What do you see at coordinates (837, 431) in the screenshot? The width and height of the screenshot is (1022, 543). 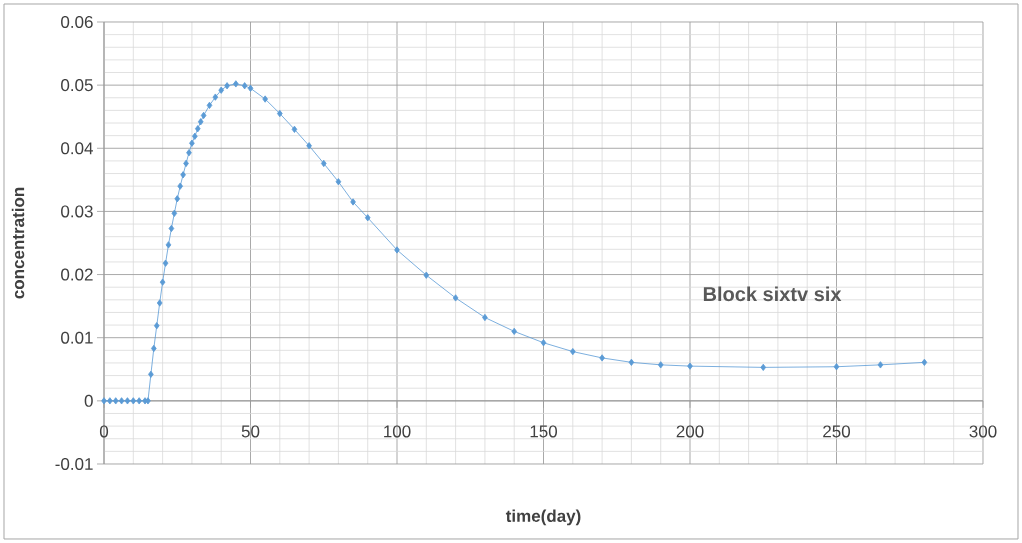 I see `x-tick-label: 250` at bounding box center [837, 431].